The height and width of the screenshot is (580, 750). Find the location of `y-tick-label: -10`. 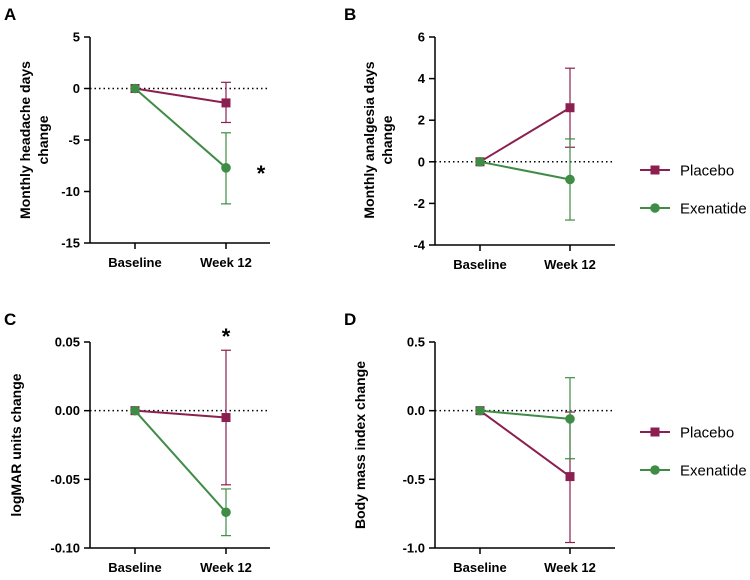

y-tick-label: -10 is located at coordinates (70, 191).